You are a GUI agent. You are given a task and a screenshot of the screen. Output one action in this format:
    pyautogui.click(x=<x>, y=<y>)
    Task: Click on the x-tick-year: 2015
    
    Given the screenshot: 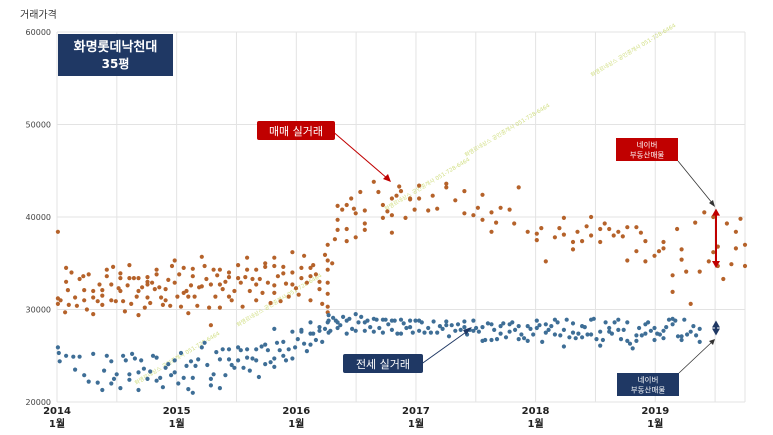 What is the action you would take?
    pyautogui.click(x=177, y=411)
    